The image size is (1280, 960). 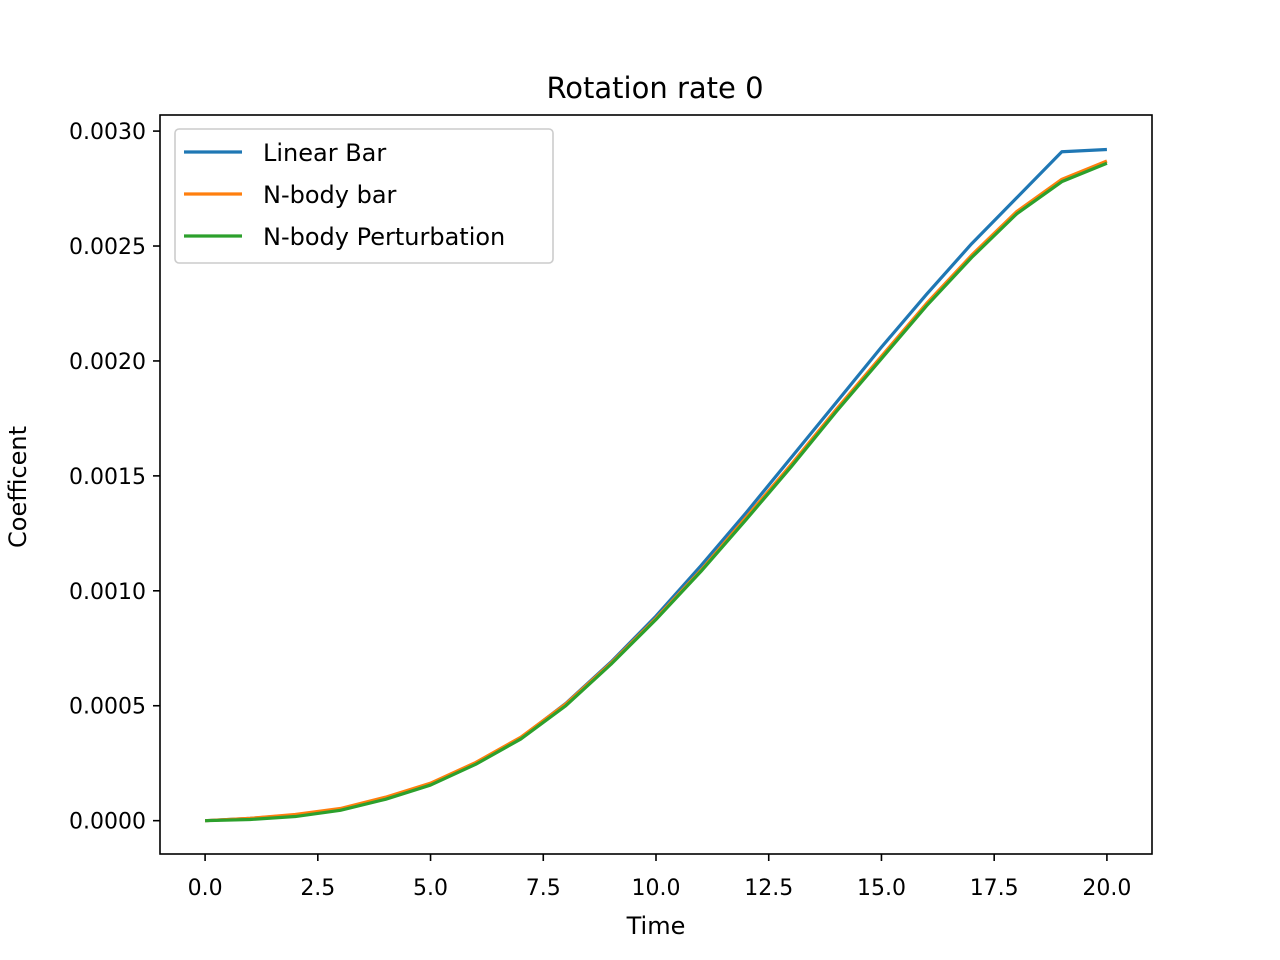 I want to click on y-tick-label: 0.0010, so click(x=107, y=592).